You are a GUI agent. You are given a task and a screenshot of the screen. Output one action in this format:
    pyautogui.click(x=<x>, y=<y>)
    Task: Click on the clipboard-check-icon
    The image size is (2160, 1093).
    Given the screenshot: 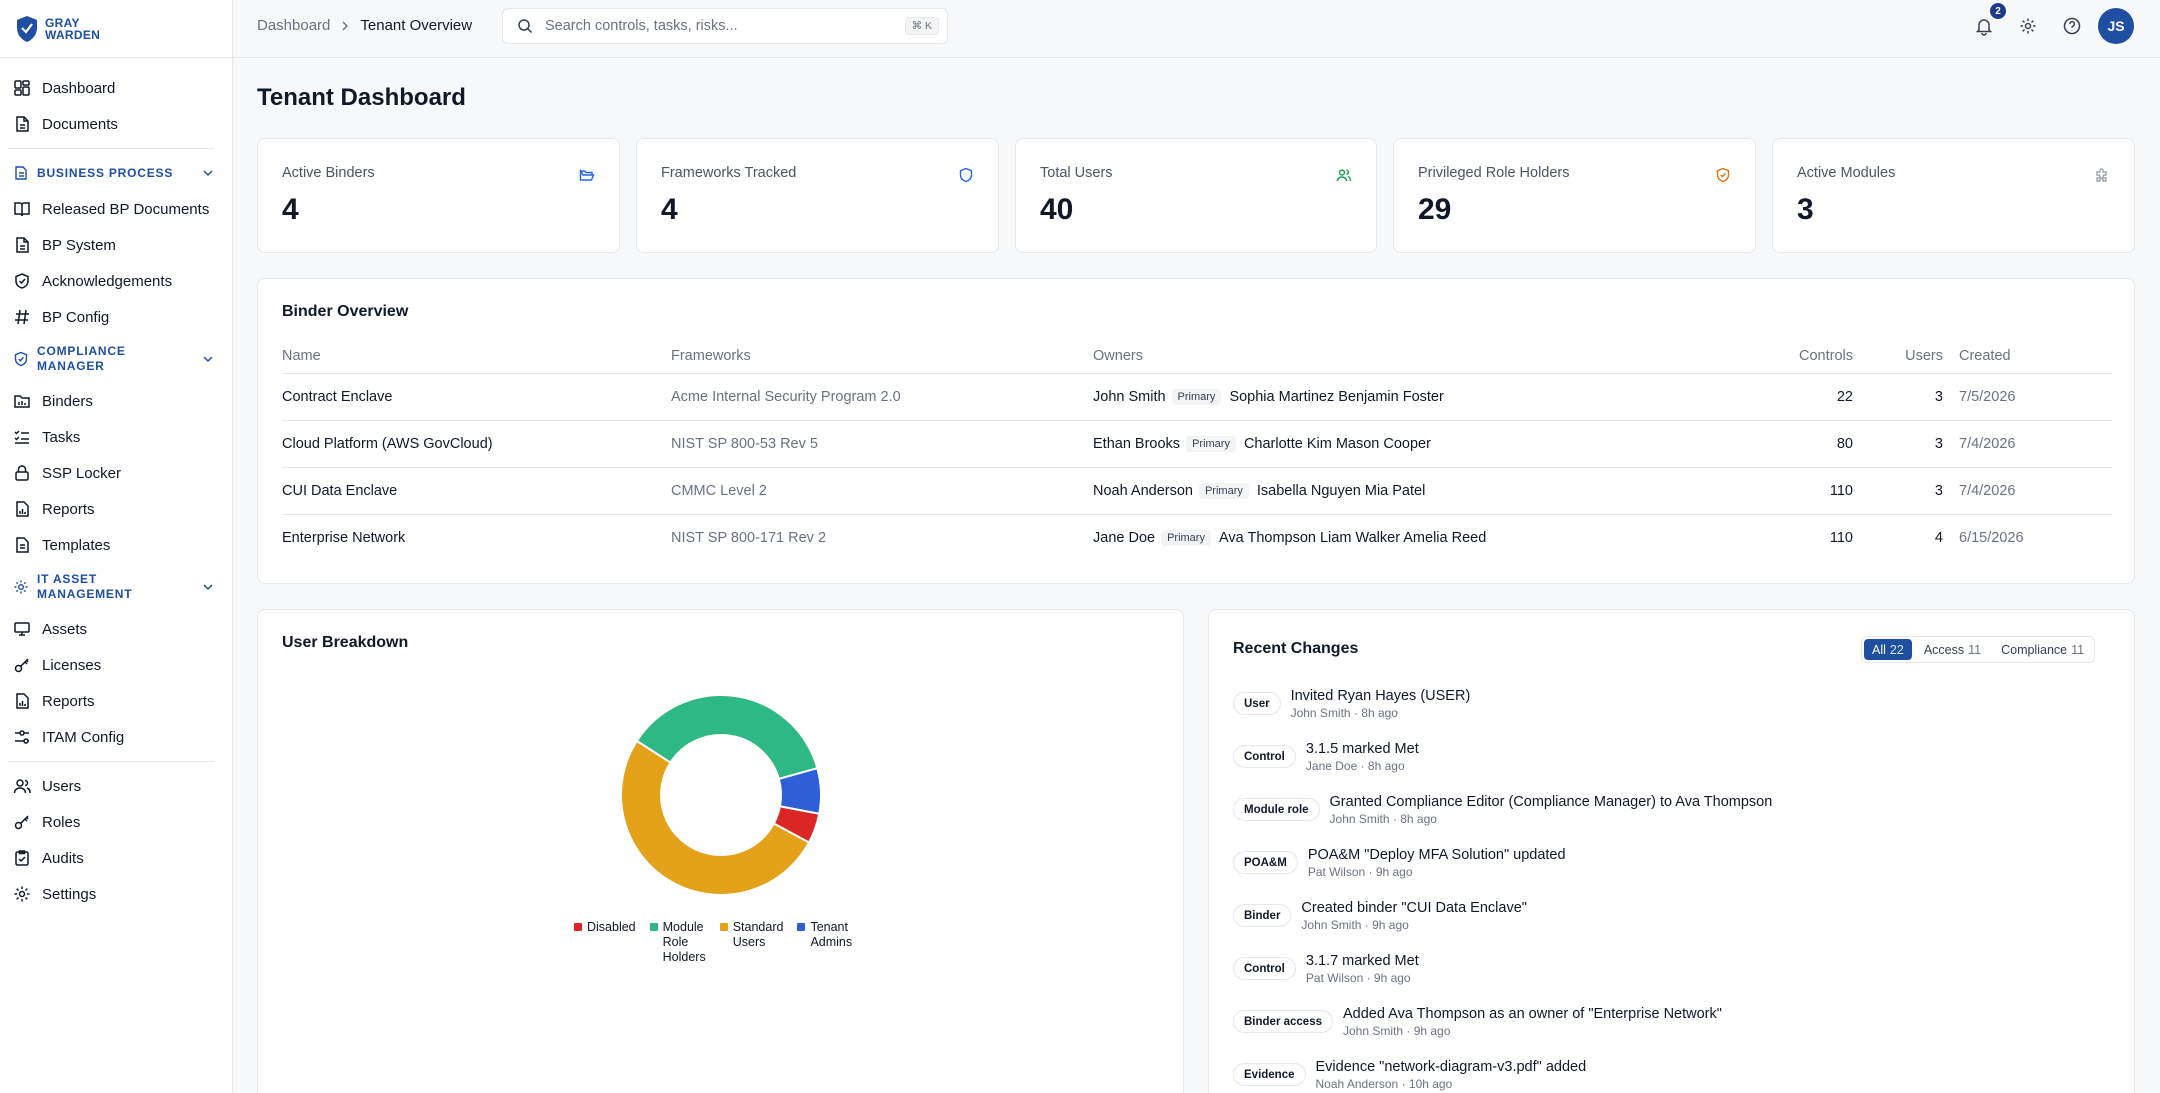 What is the action you would take?
    pyautogui.click(x=22, y=858)
    